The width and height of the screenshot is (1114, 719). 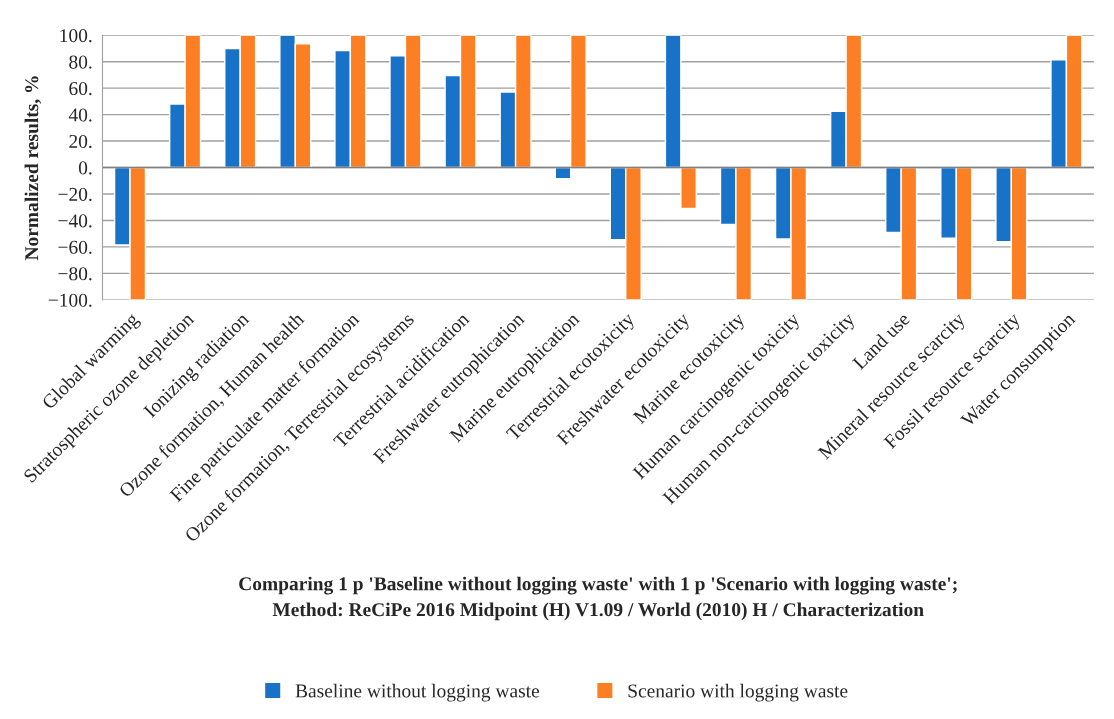 I want to click on y-tick-label: −40., so click(x=75, y=221).